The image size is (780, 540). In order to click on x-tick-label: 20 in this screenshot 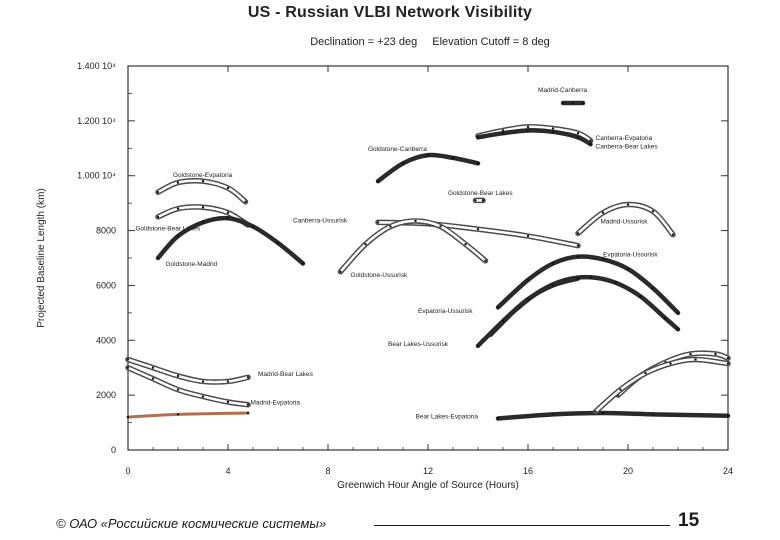, I will do `click(628, 471)`.